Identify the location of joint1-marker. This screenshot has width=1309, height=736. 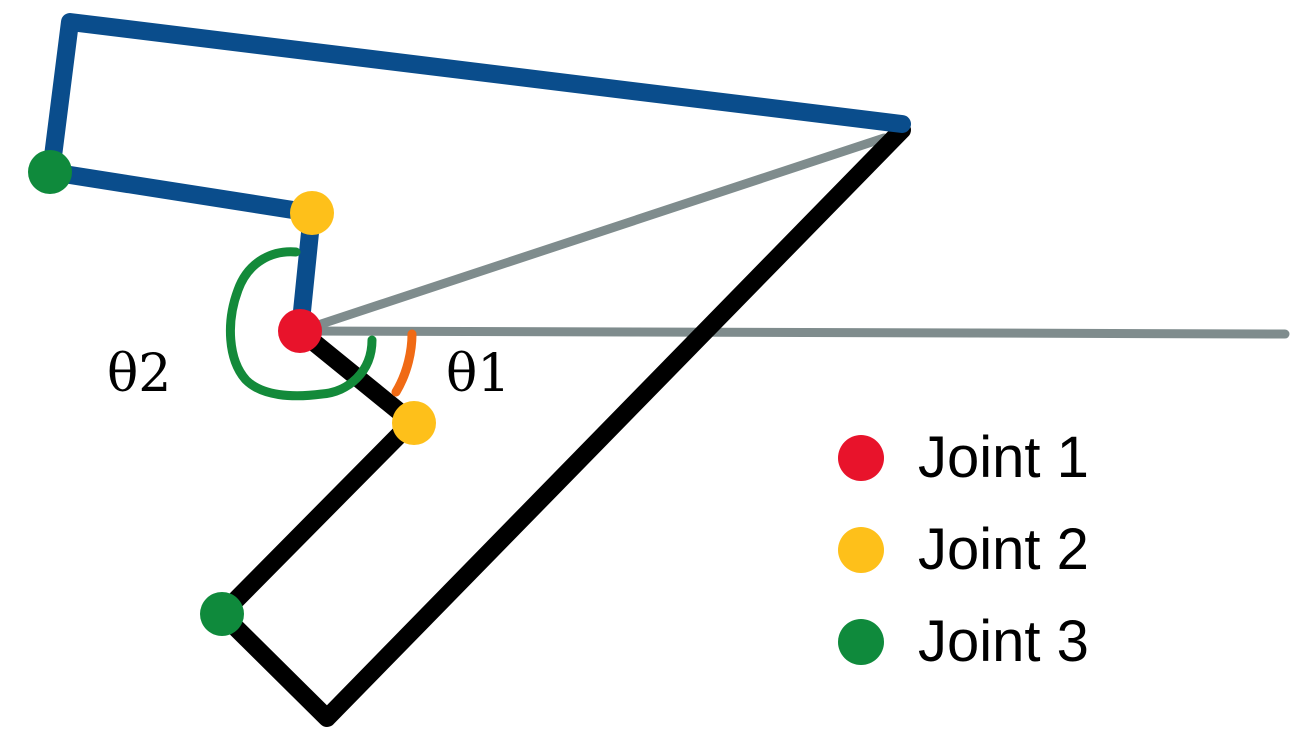
(300, 331).